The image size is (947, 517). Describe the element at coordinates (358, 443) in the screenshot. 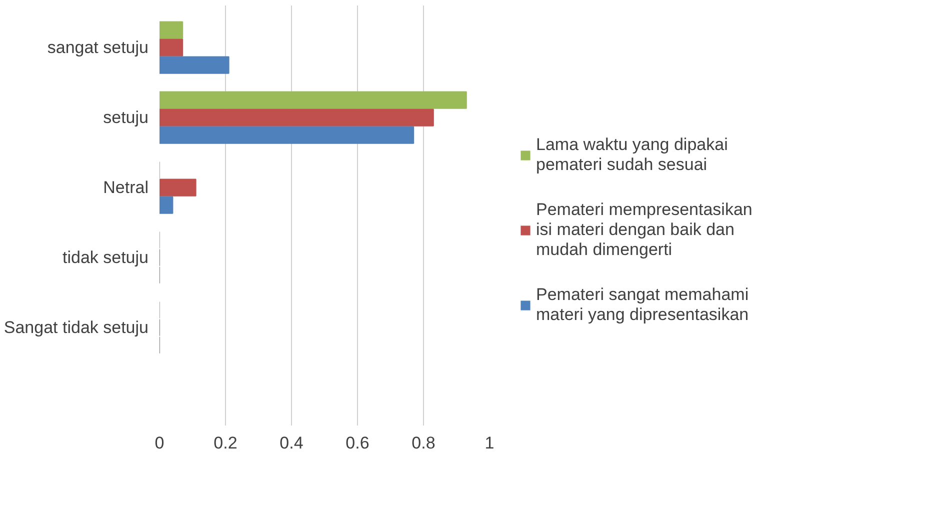

I see `x-tick-label: 0.6` at that location.